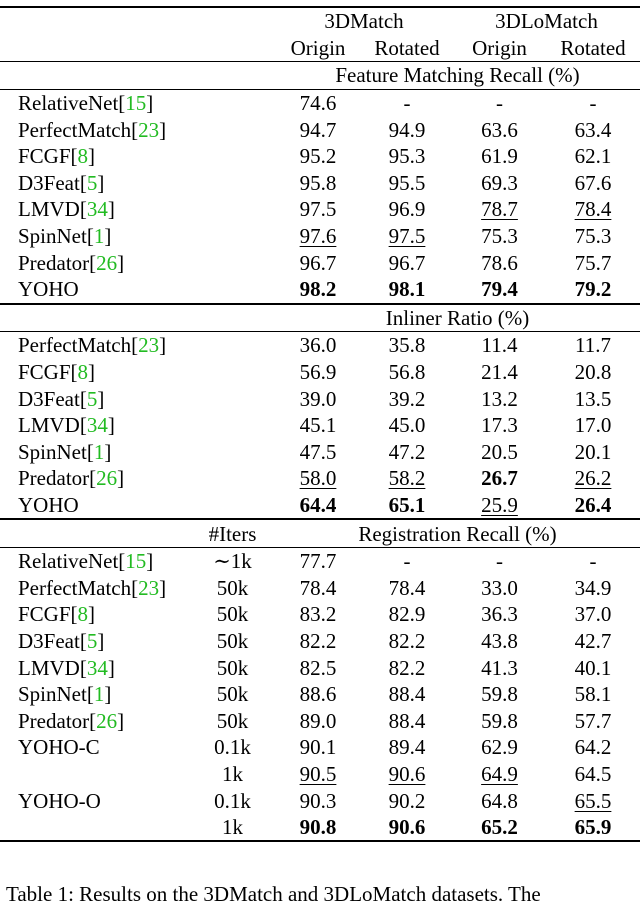 The image size is (640, 907). Describe the element at coordinates (318, 828) in the screenshot. I see `value-cell: 90.8` at that location.